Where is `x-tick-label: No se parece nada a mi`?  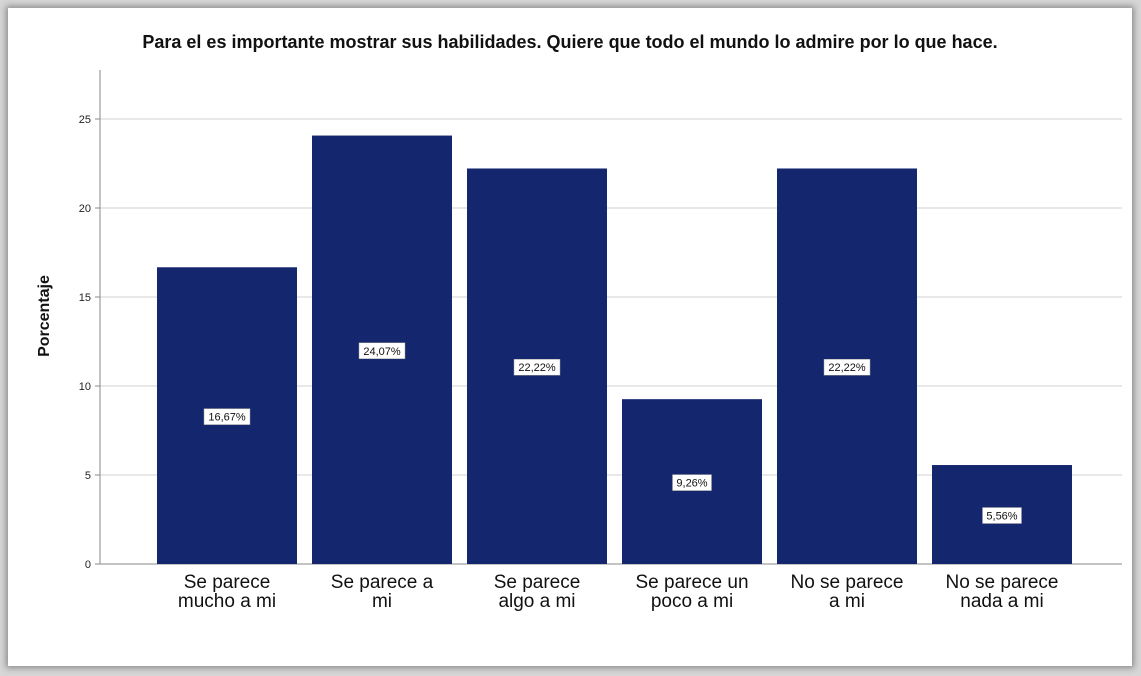
x-tick-label: No se parece nada a mi is located at coordinates (1001, 592).